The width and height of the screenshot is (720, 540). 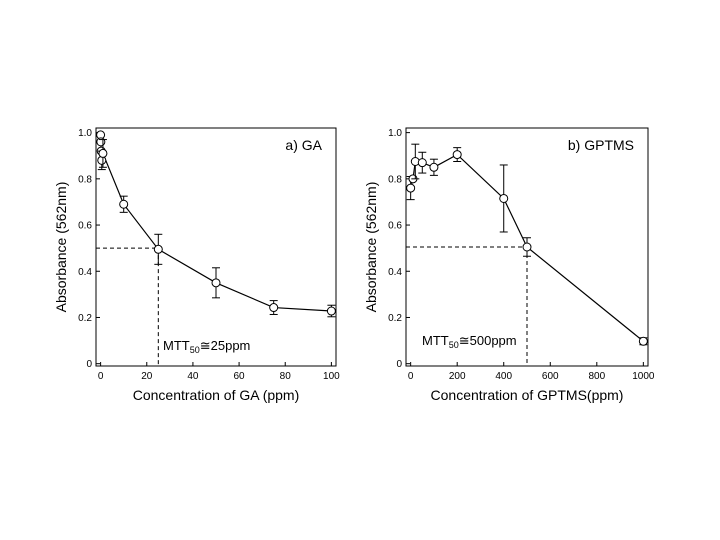 What do you see at coordinates (527, 395) in the screenshot?
I see `x-axis-label: Concentration of GPTMS(ppm)` at bounding box center [527, 395].